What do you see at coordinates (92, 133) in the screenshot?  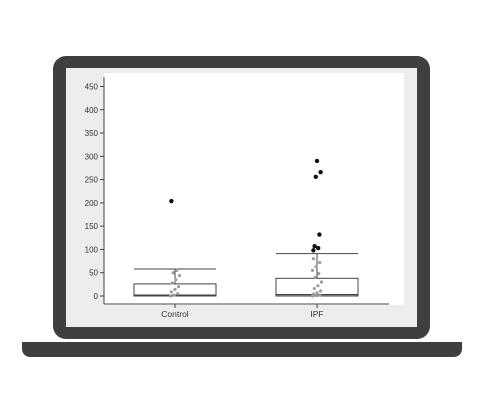 I see `y-tick-label-7: 350` at bounding box center [92, 133].